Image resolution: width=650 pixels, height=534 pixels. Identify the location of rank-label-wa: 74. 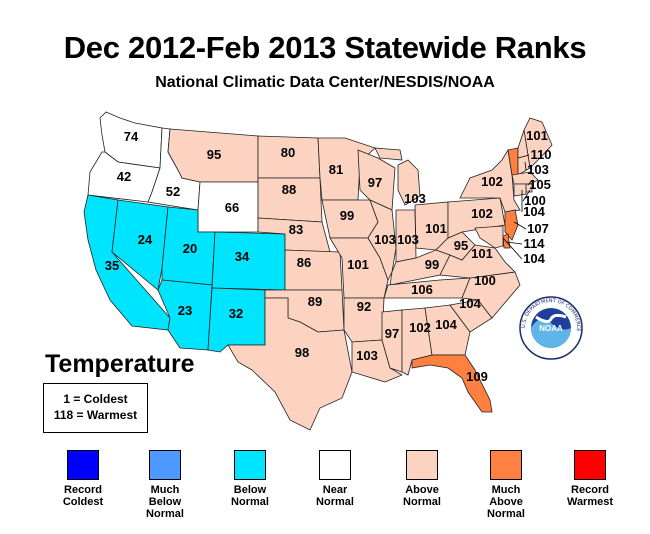
(131, 136).